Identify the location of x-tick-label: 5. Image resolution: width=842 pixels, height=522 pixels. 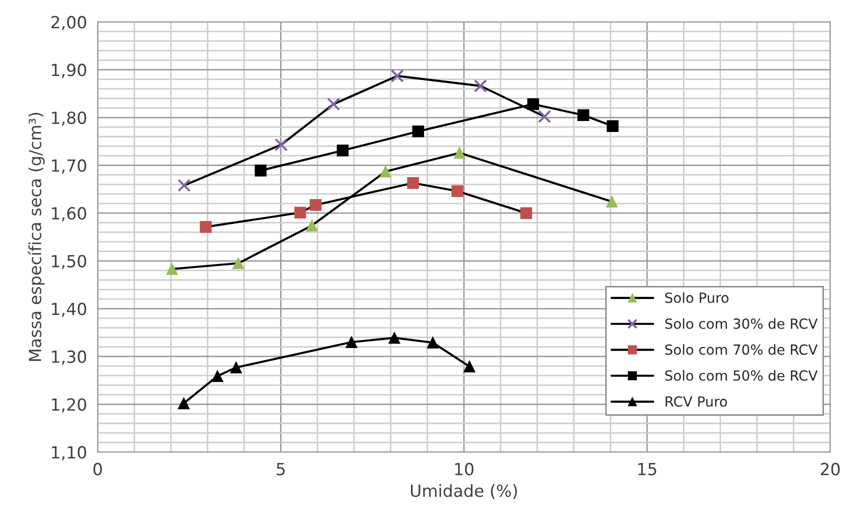
(280, 469).